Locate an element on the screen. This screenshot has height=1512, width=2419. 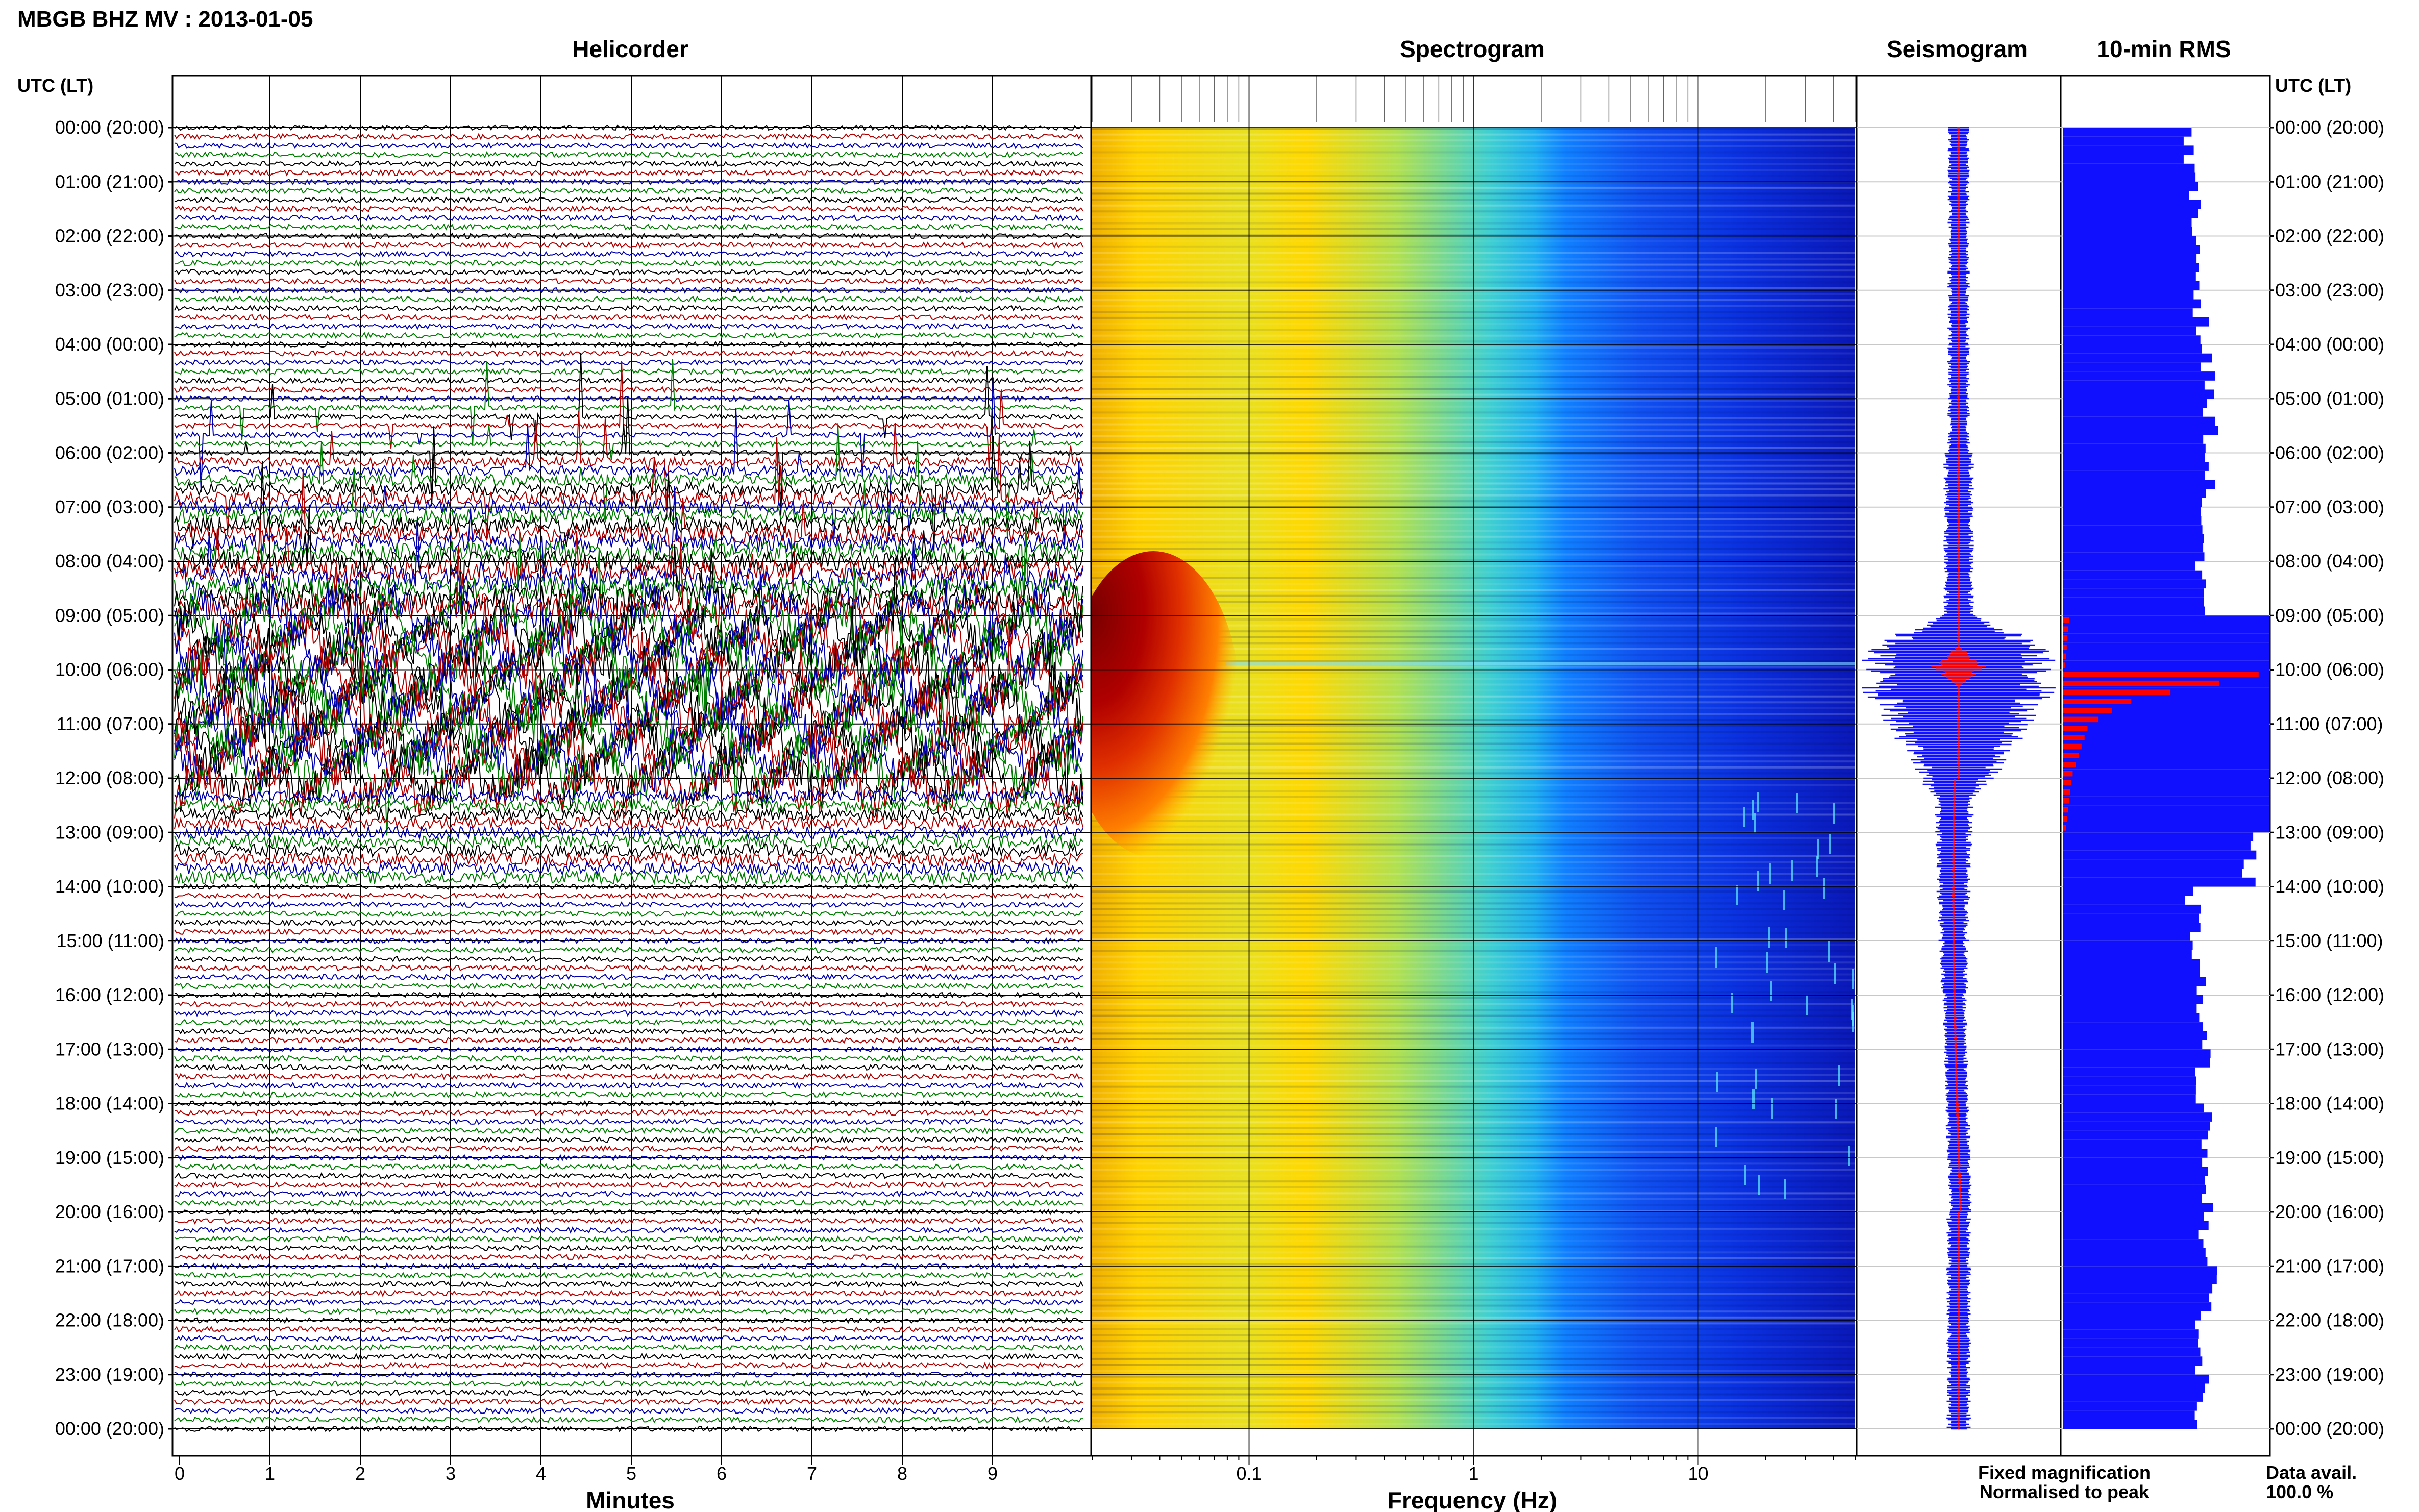
spectrogram-hotspot is located at coordinates (1166, 704).